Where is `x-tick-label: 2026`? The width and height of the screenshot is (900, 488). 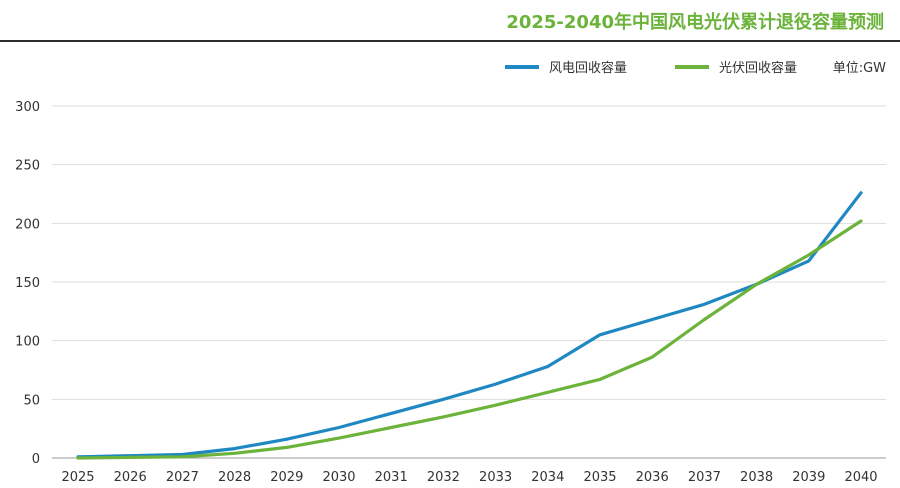 x-tick-label: 2026 is located at coordinates (130, 477).